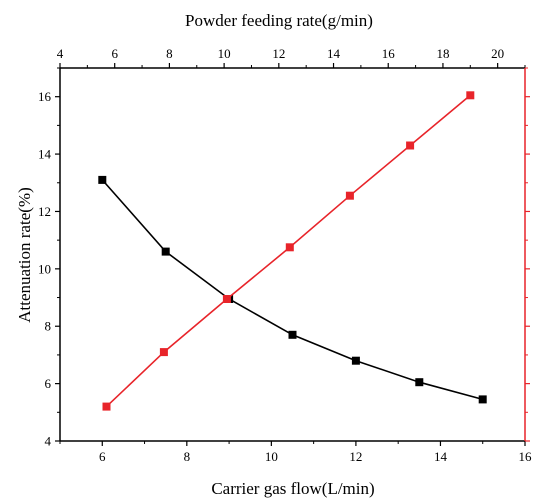  I want to click on left-tick-label: 6, so click(48, 383).